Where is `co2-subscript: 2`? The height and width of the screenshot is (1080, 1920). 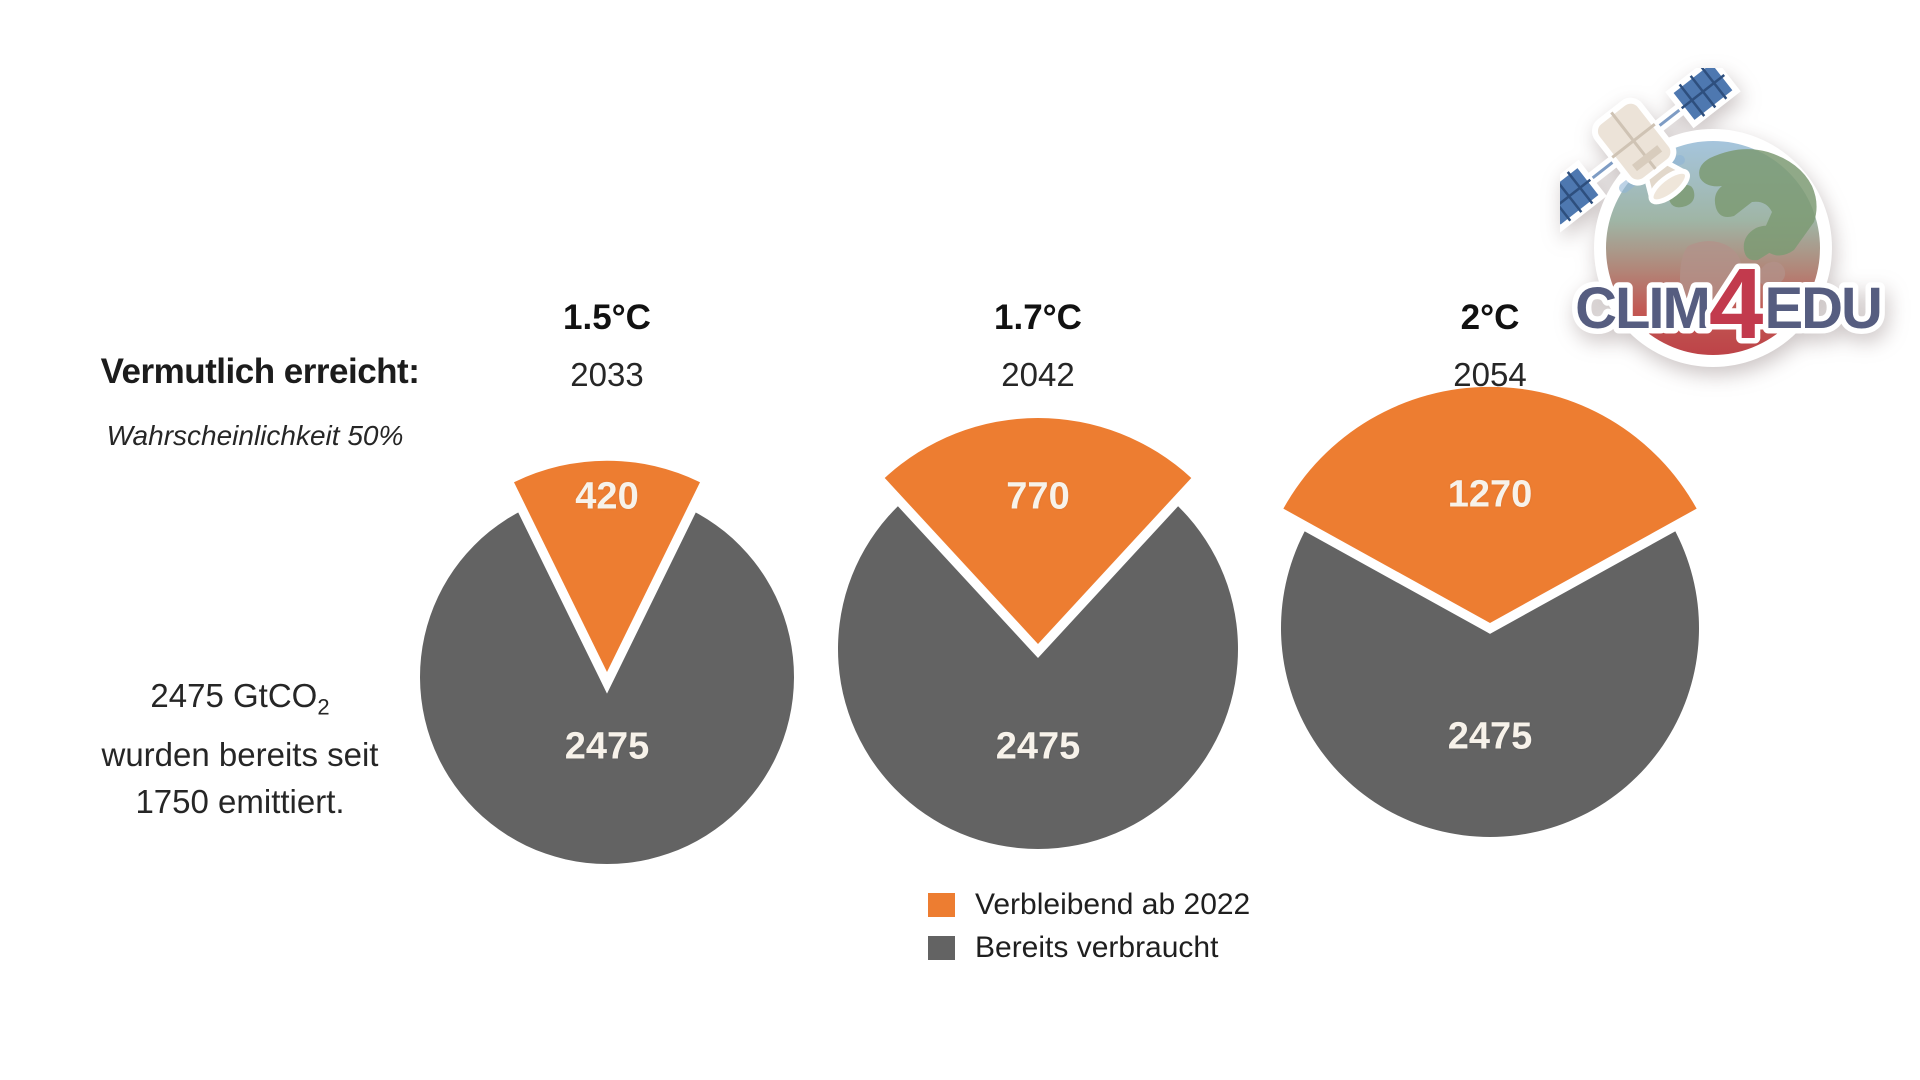
co2-subscript: 2 is located at coordinates (323, 707).